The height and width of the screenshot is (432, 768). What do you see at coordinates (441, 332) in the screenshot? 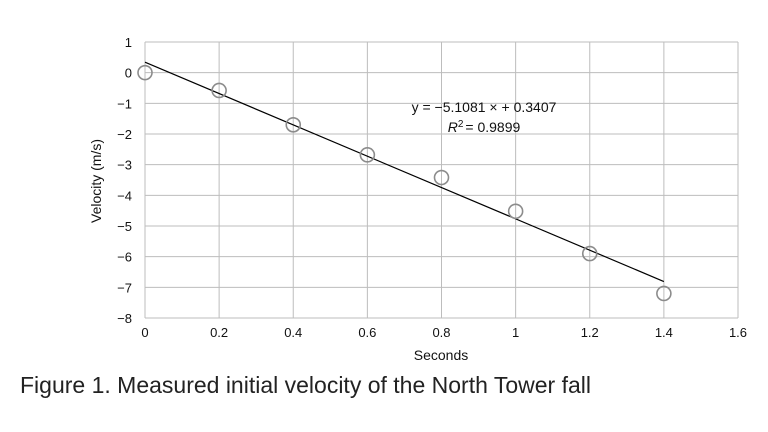
I see `x-tick-label: 0.8` at bounding box center [441, 332].